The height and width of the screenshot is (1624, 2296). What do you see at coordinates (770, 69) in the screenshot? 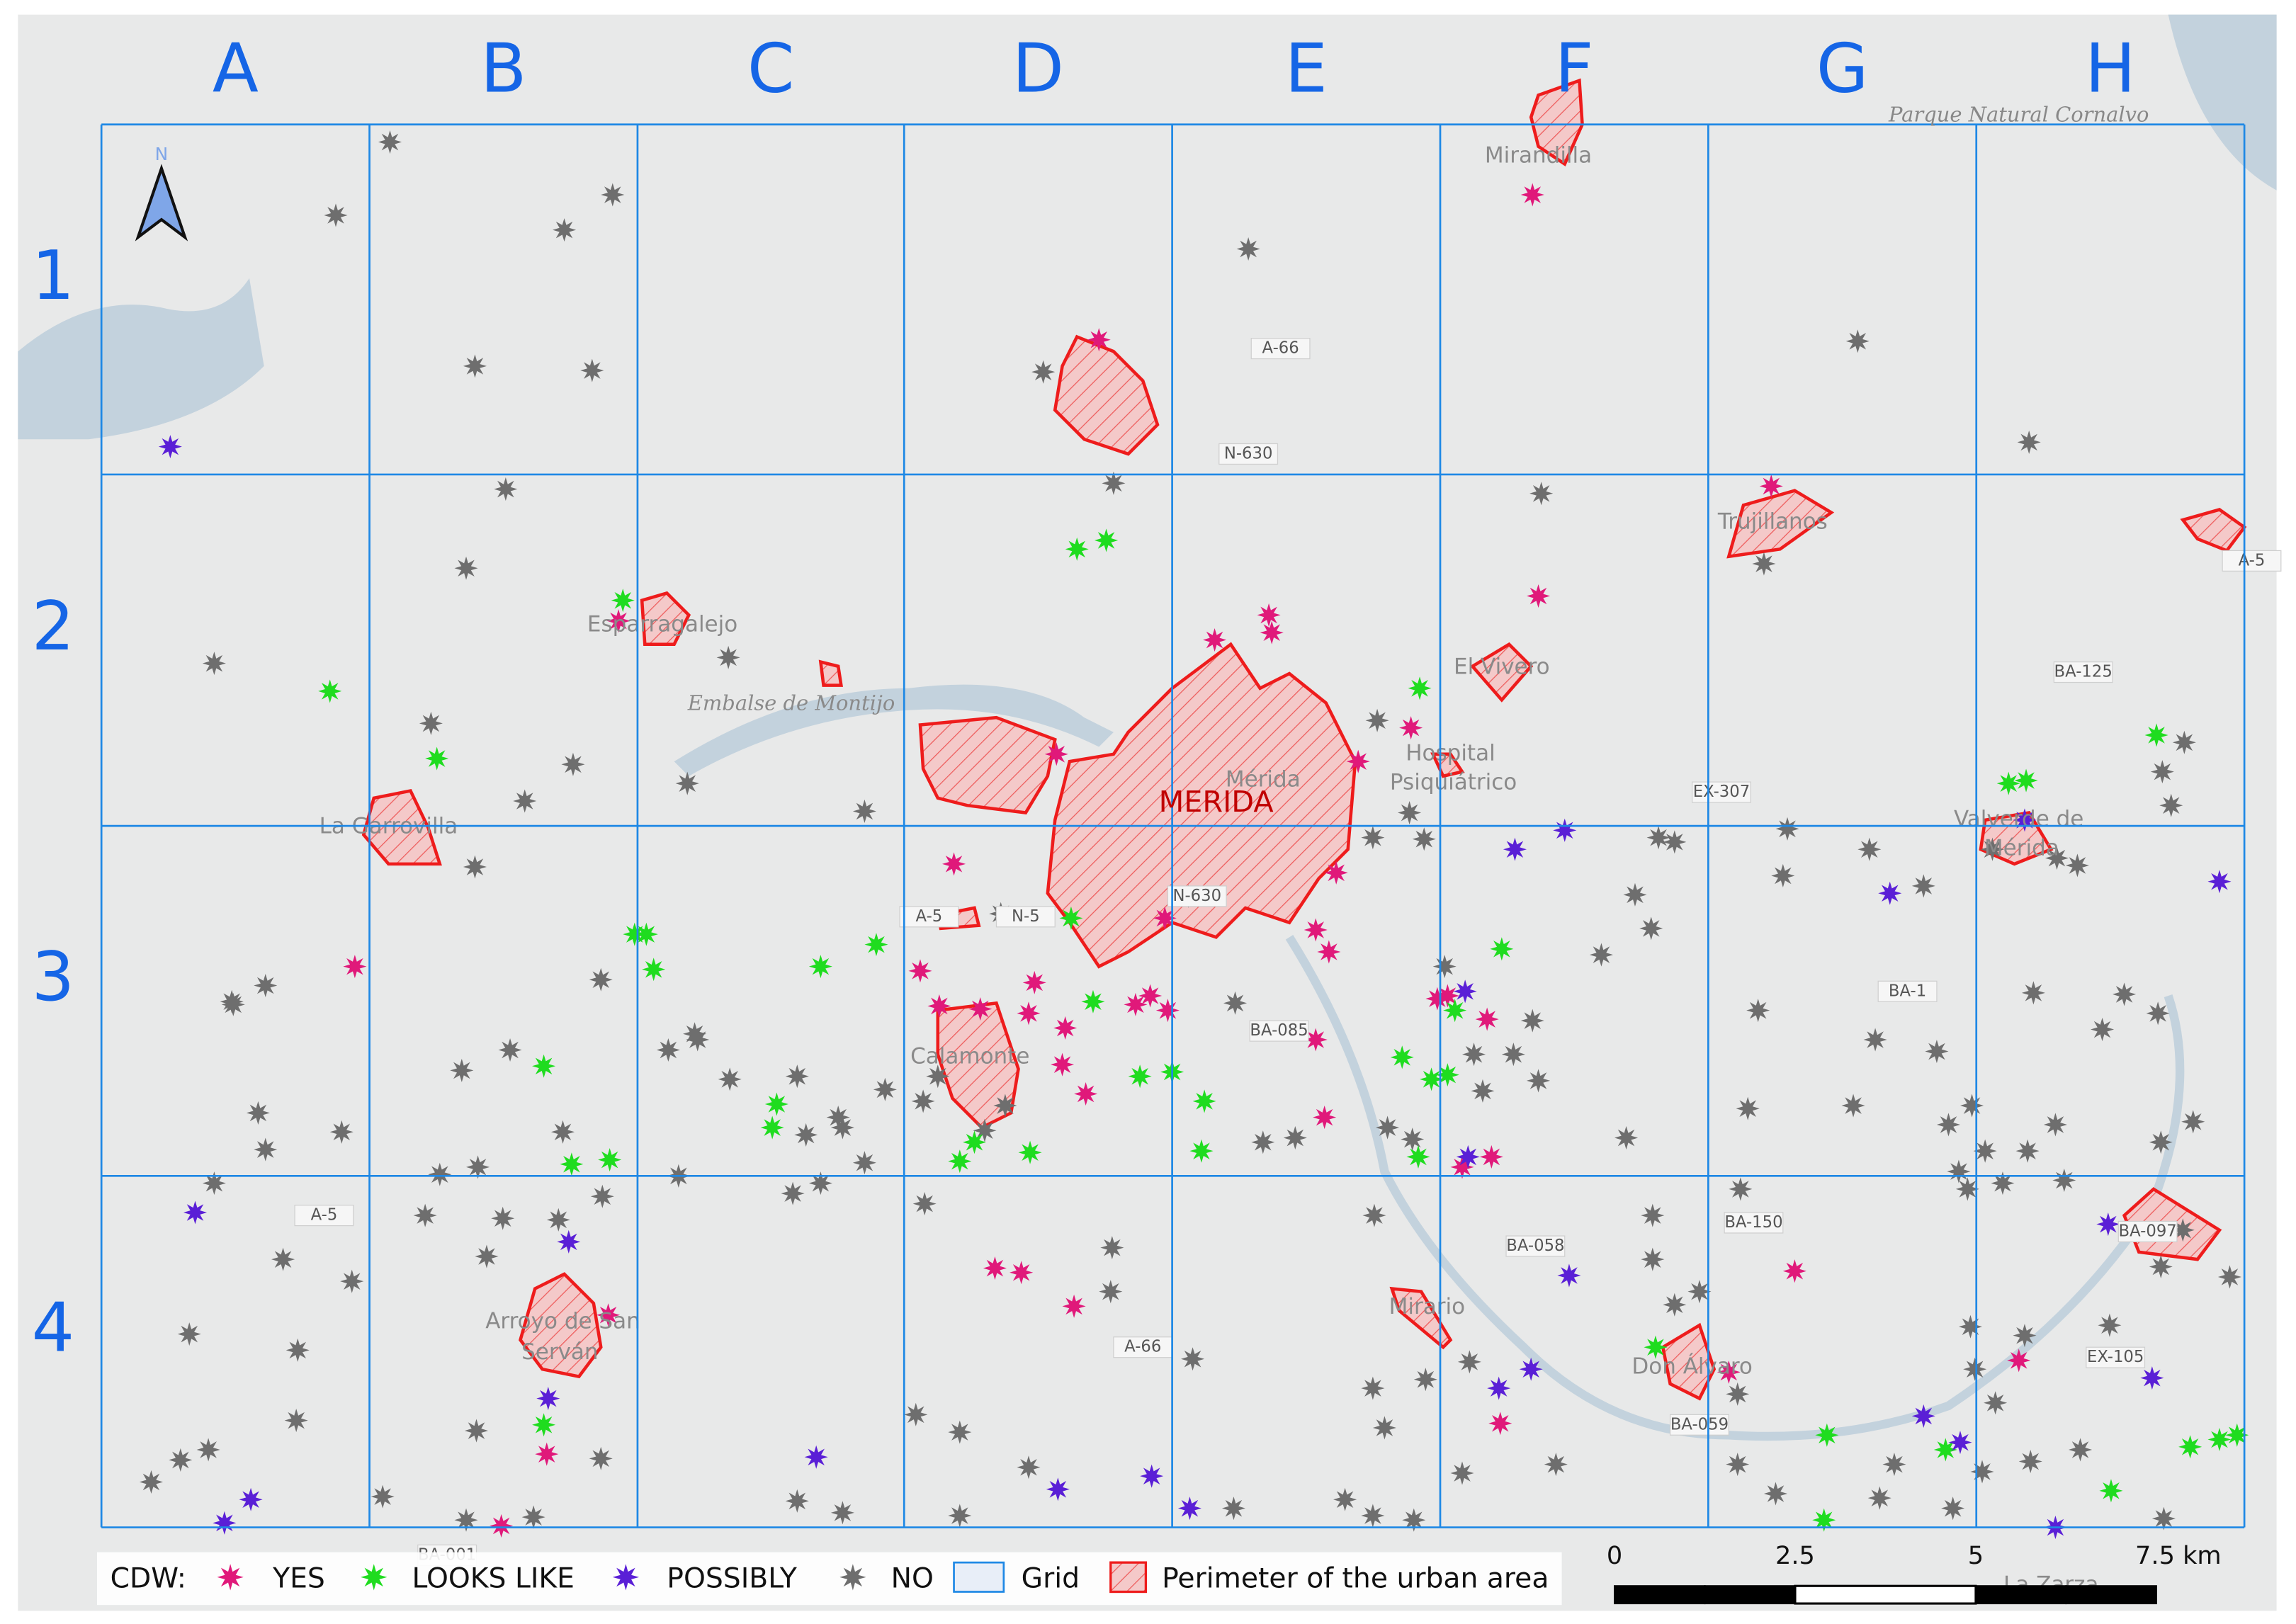
I see `column-label: C` at bounding box center [770, 69].